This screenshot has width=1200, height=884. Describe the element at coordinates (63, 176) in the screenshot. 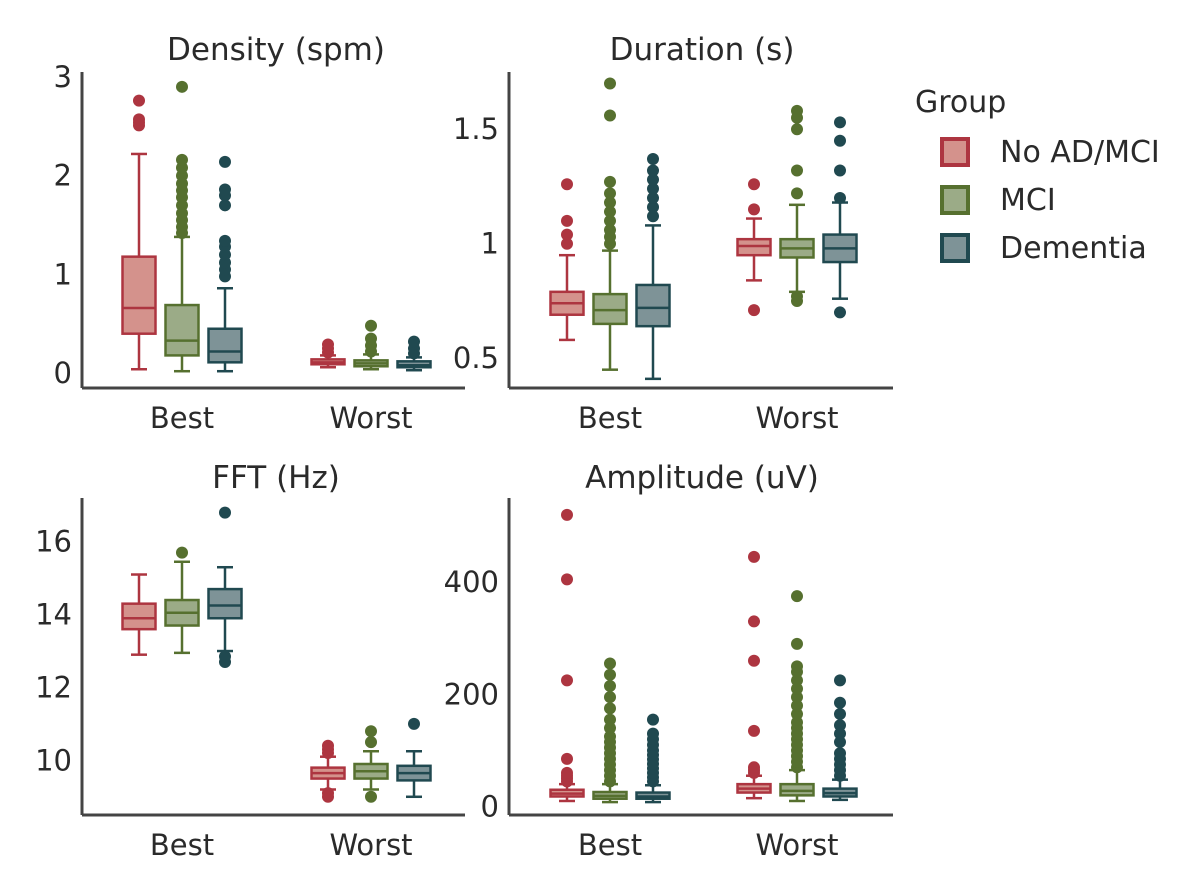

I see `y-tick-label: 2` at that location.